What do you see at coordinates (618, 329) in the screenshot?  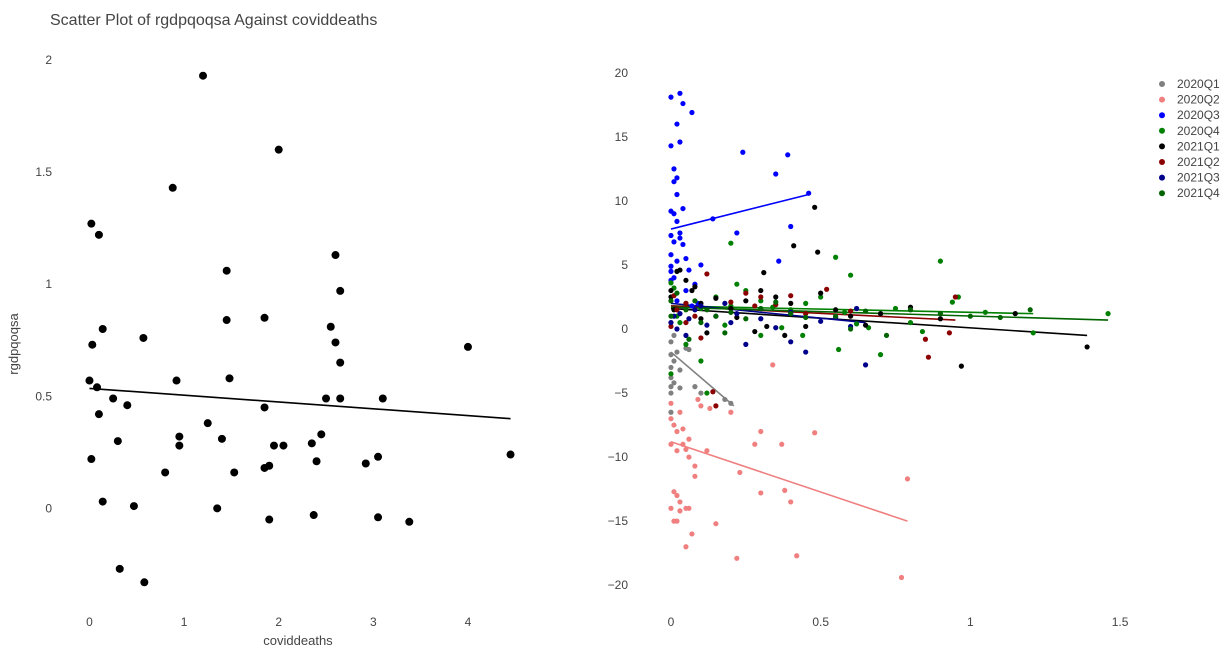 I see `right-y-tick-labels: −20 −15 −10 −5 0 5 10 15 20` at bounding box center [618, 329].